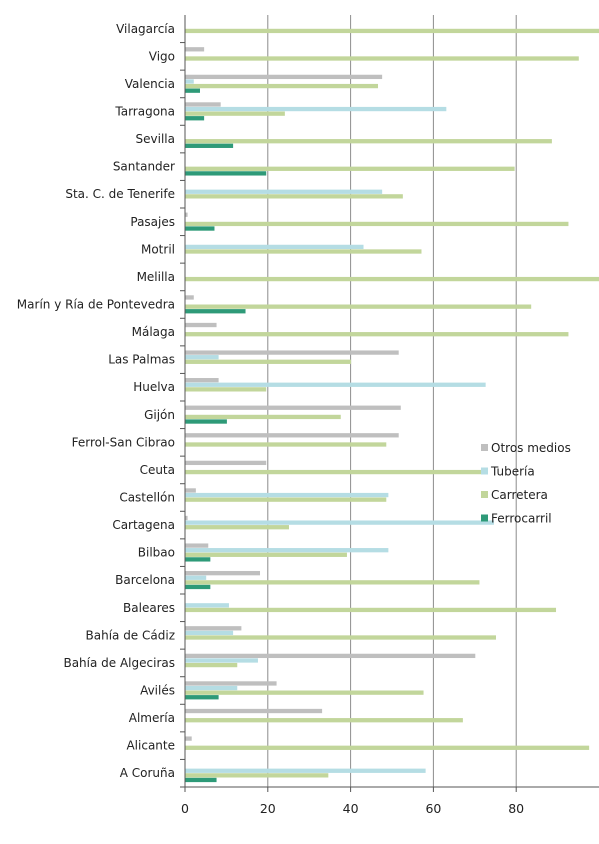  What do you see at coordinates (120, 194) in the screenshot?
I see `category-label: Sta. C. de Tenerife` at bounding box center [120, 194].